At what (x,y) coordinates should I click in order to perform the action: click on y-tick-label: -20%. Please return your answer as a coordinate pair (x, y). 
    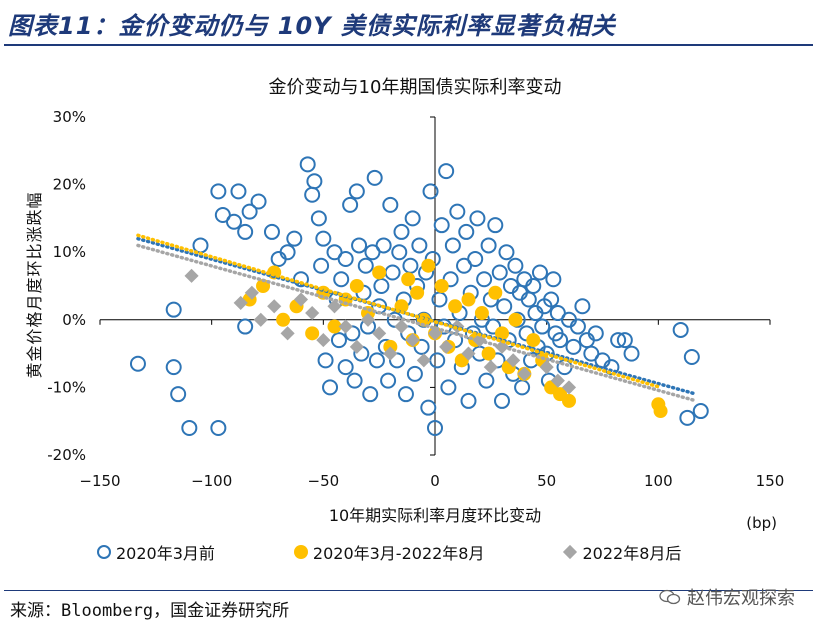
    Looking at the image, I should click on (66, 455).